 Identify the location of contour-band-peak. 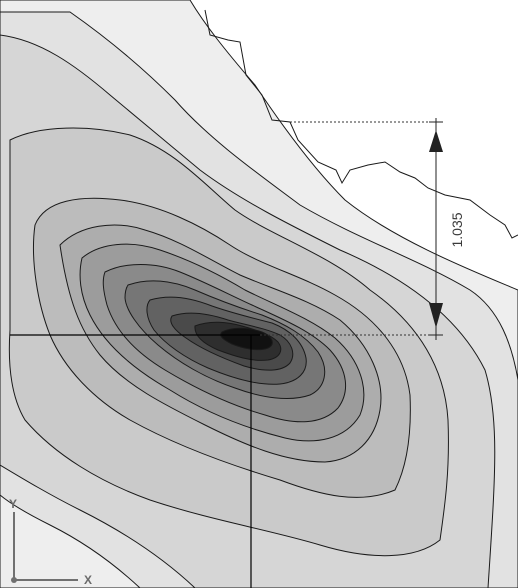
(246, 339).